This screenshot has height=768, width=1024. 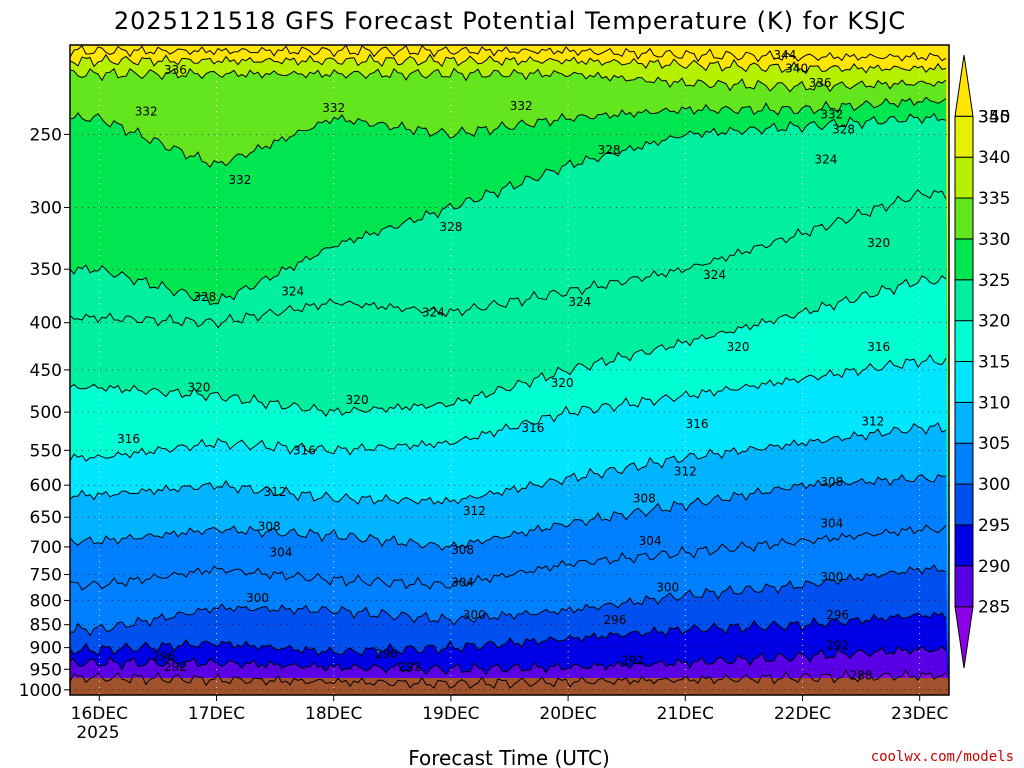 I want to click on y-tick-label: 250, so click(x=46, y=135).